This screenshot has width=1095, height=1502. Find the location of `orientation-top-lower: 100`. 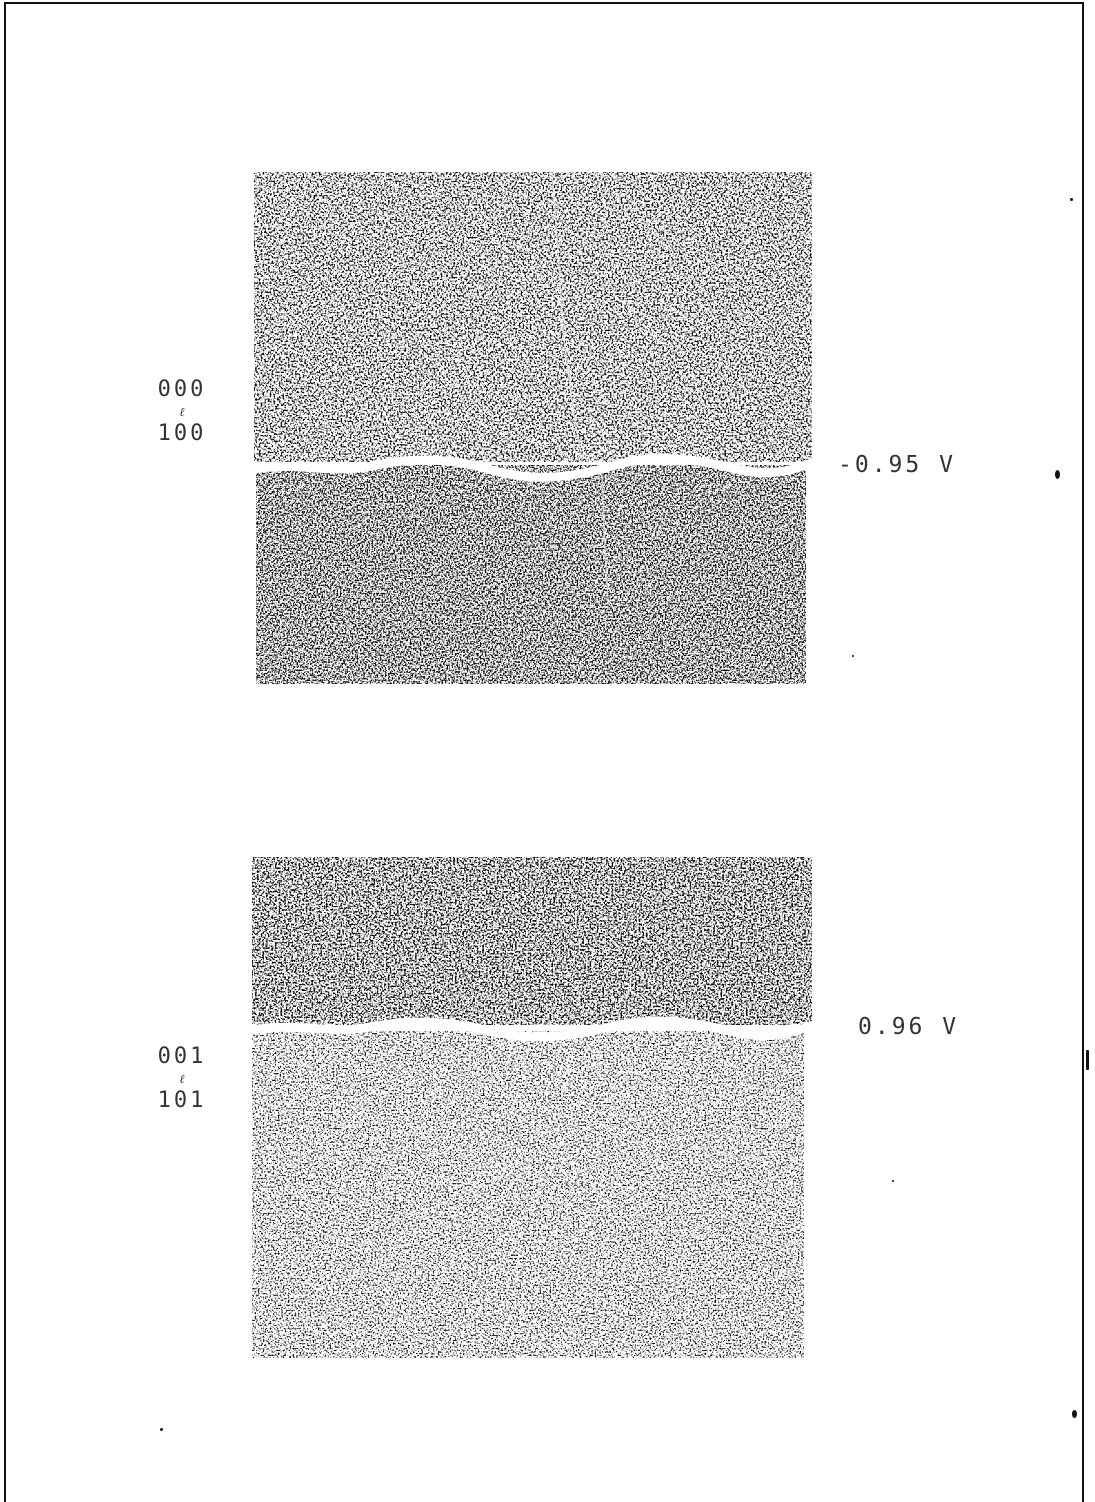

orientation-top-lower: 100 is located at coordinates (182, 433).